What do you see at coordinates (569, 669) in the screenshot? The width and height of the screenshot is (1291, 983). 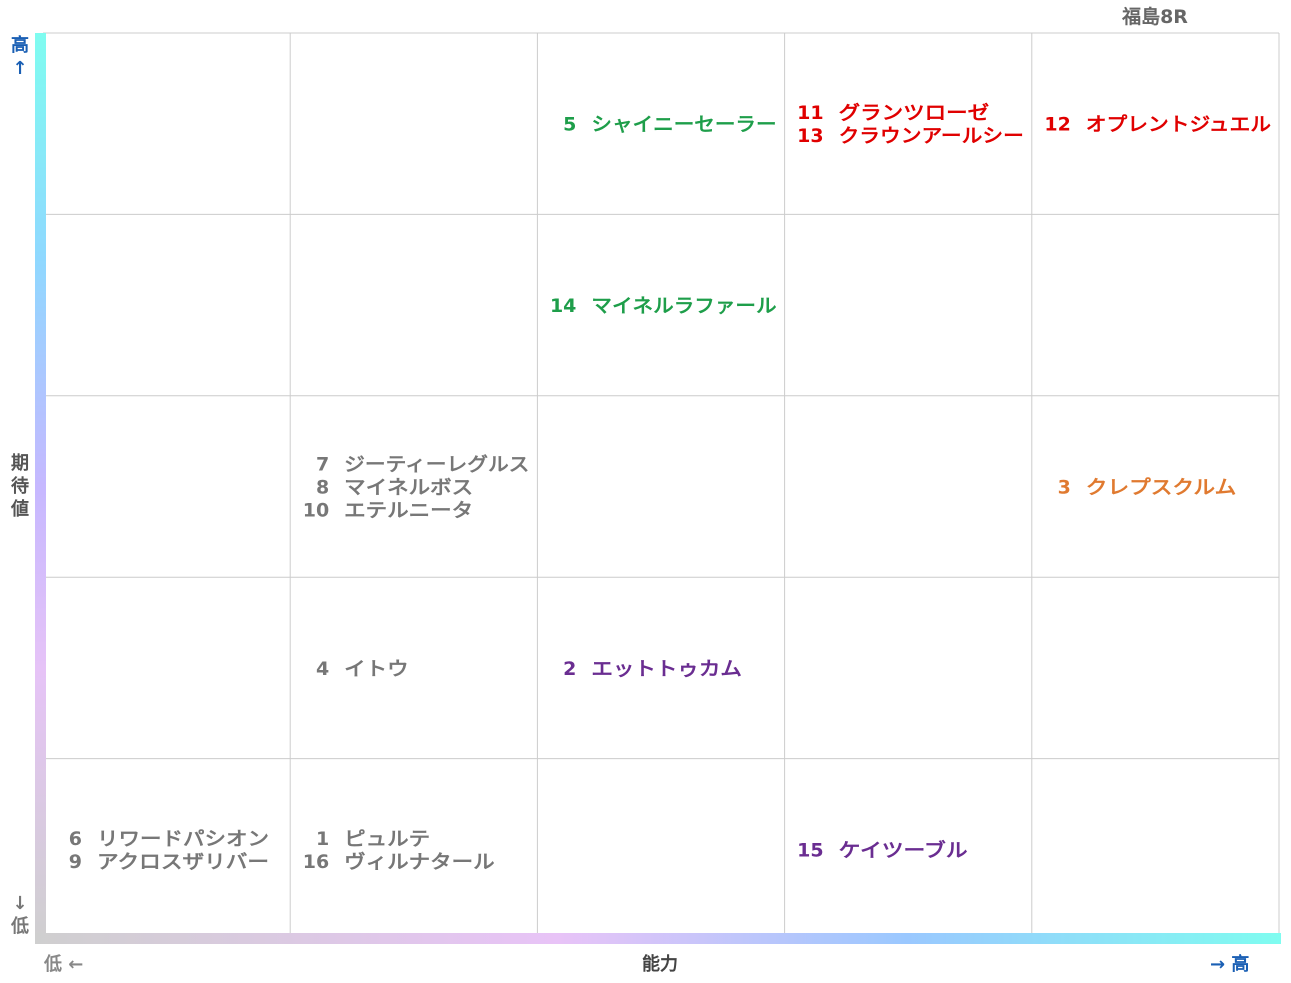 I see `horse-number: 2` at bounding box center [569, 669].